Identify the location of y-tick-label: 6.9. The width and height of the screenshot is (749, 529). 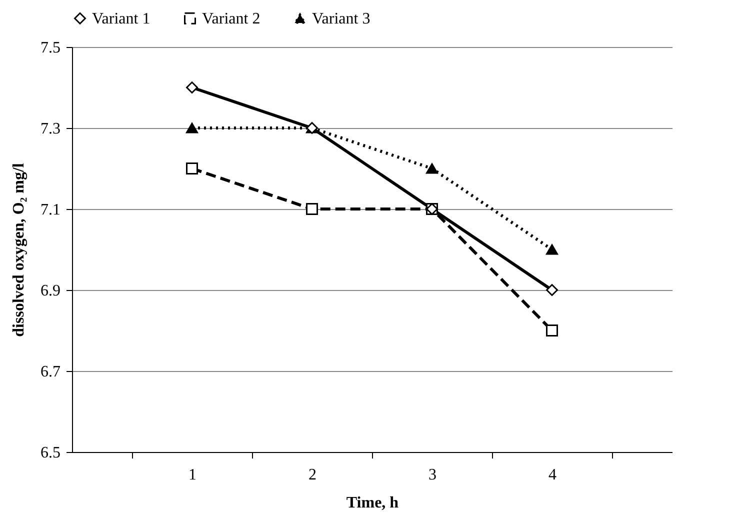
(50, 291).